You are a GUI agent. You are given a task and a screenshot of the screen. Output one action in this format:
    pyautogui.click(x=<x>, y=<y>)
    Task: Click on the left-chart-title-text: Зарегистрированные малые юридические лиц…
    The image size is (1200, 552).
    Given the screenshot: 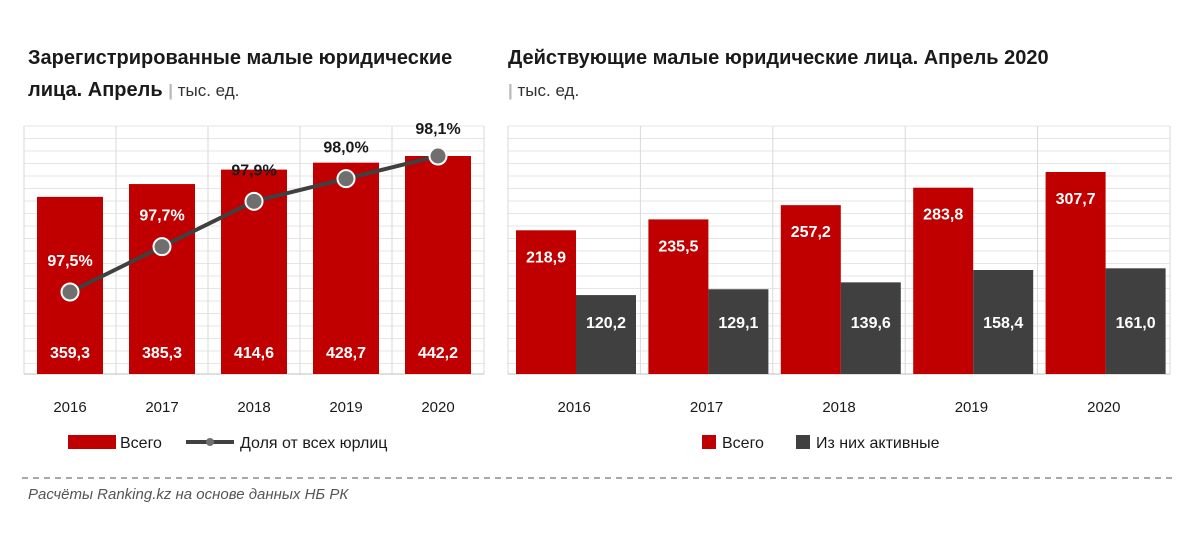 What is the action you would take?
    pyautogui.click(x=240, y=74)
    